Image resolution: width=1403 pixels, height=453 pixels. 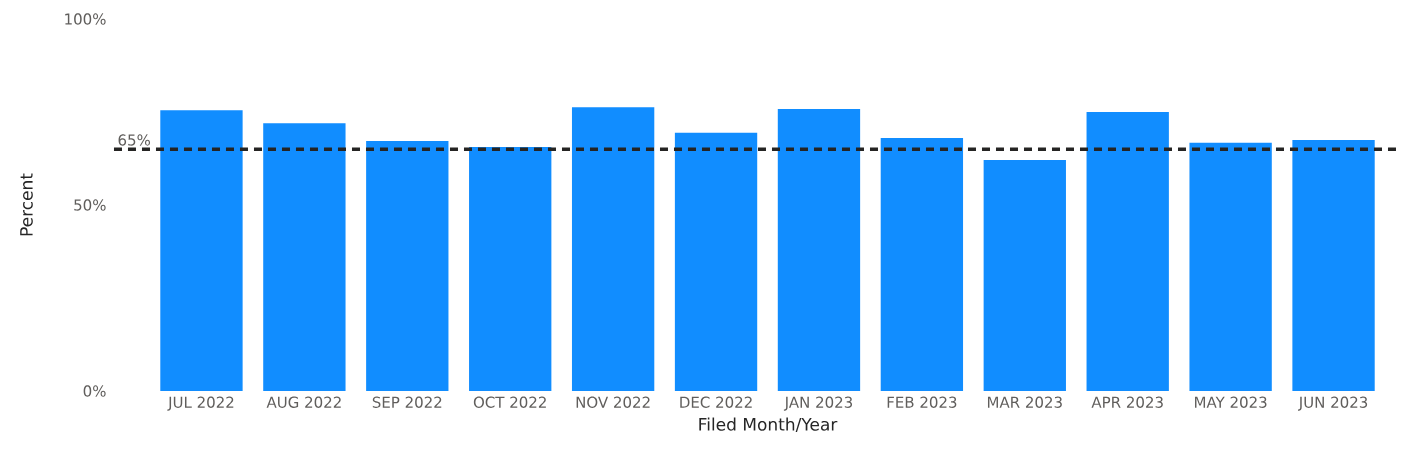 I want to click on x-tick-label: JUL 2022, so click(x=200, y=403).